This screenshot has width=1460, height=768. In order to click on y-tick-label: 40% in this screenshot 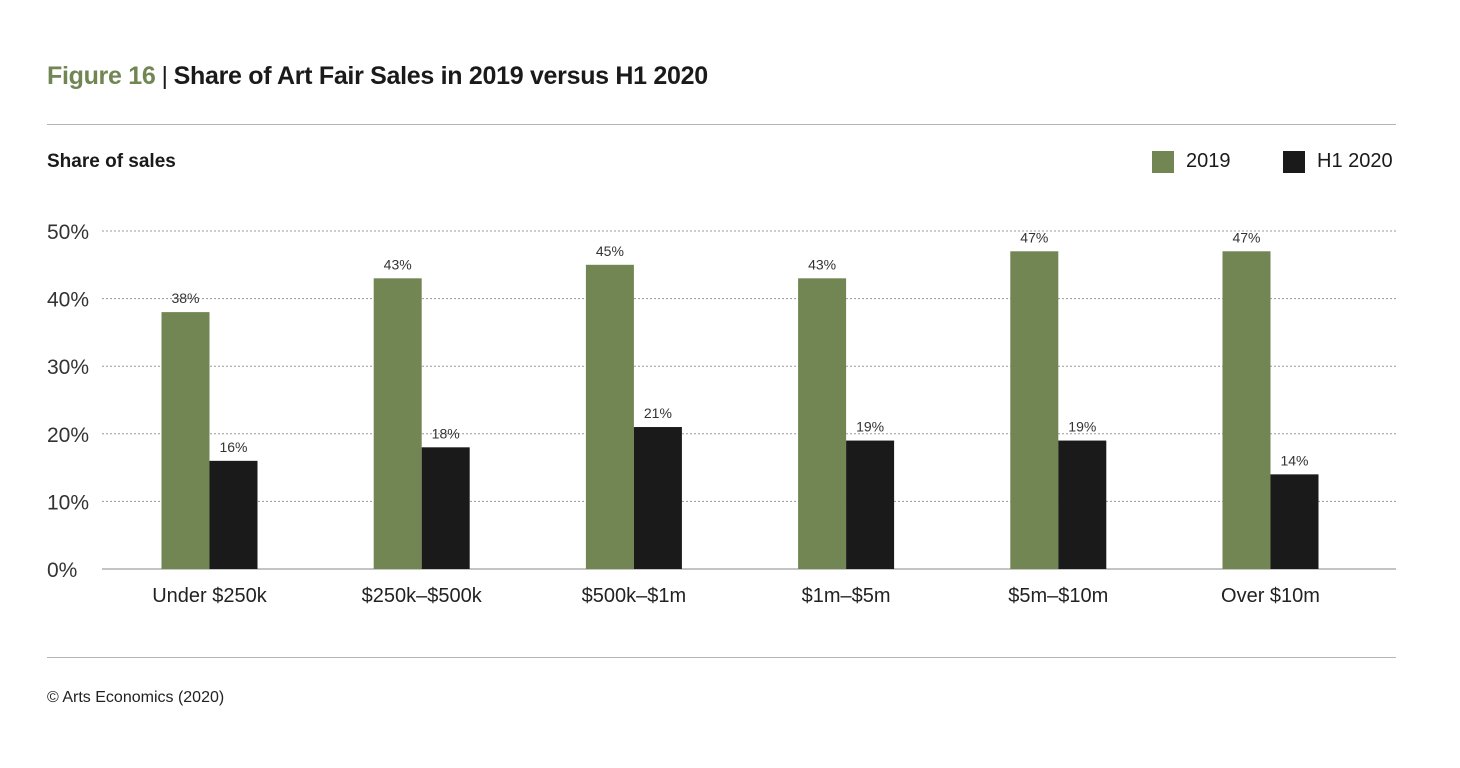, I will do `click(68, 300)`.